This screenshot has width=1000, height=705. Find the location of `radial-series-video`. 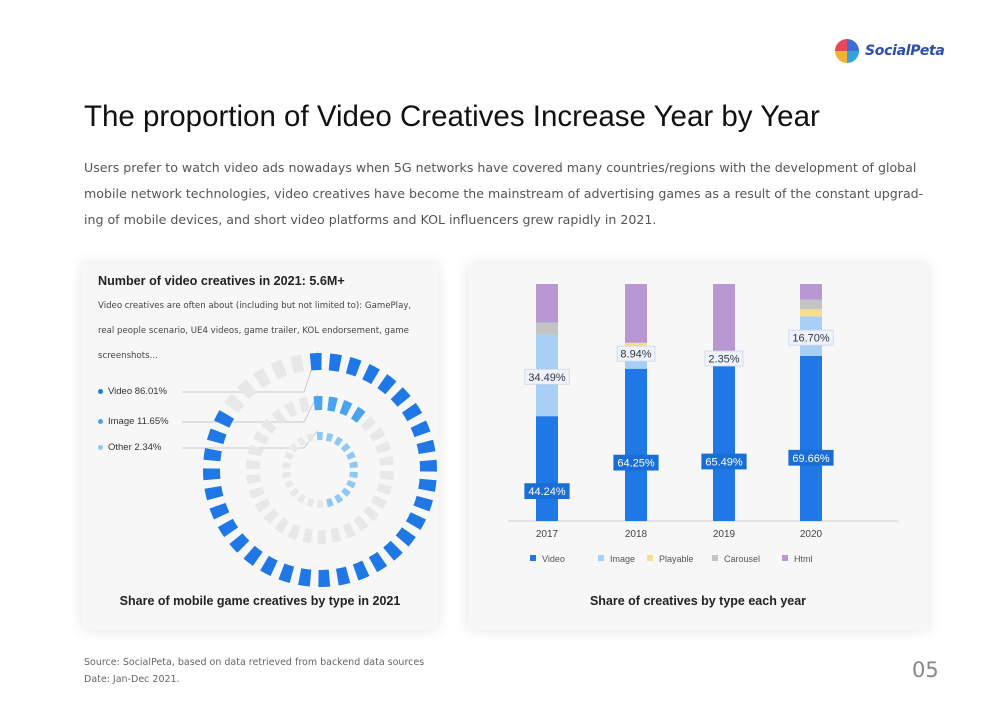

radial-series-video is located at coordinates (320, 470).